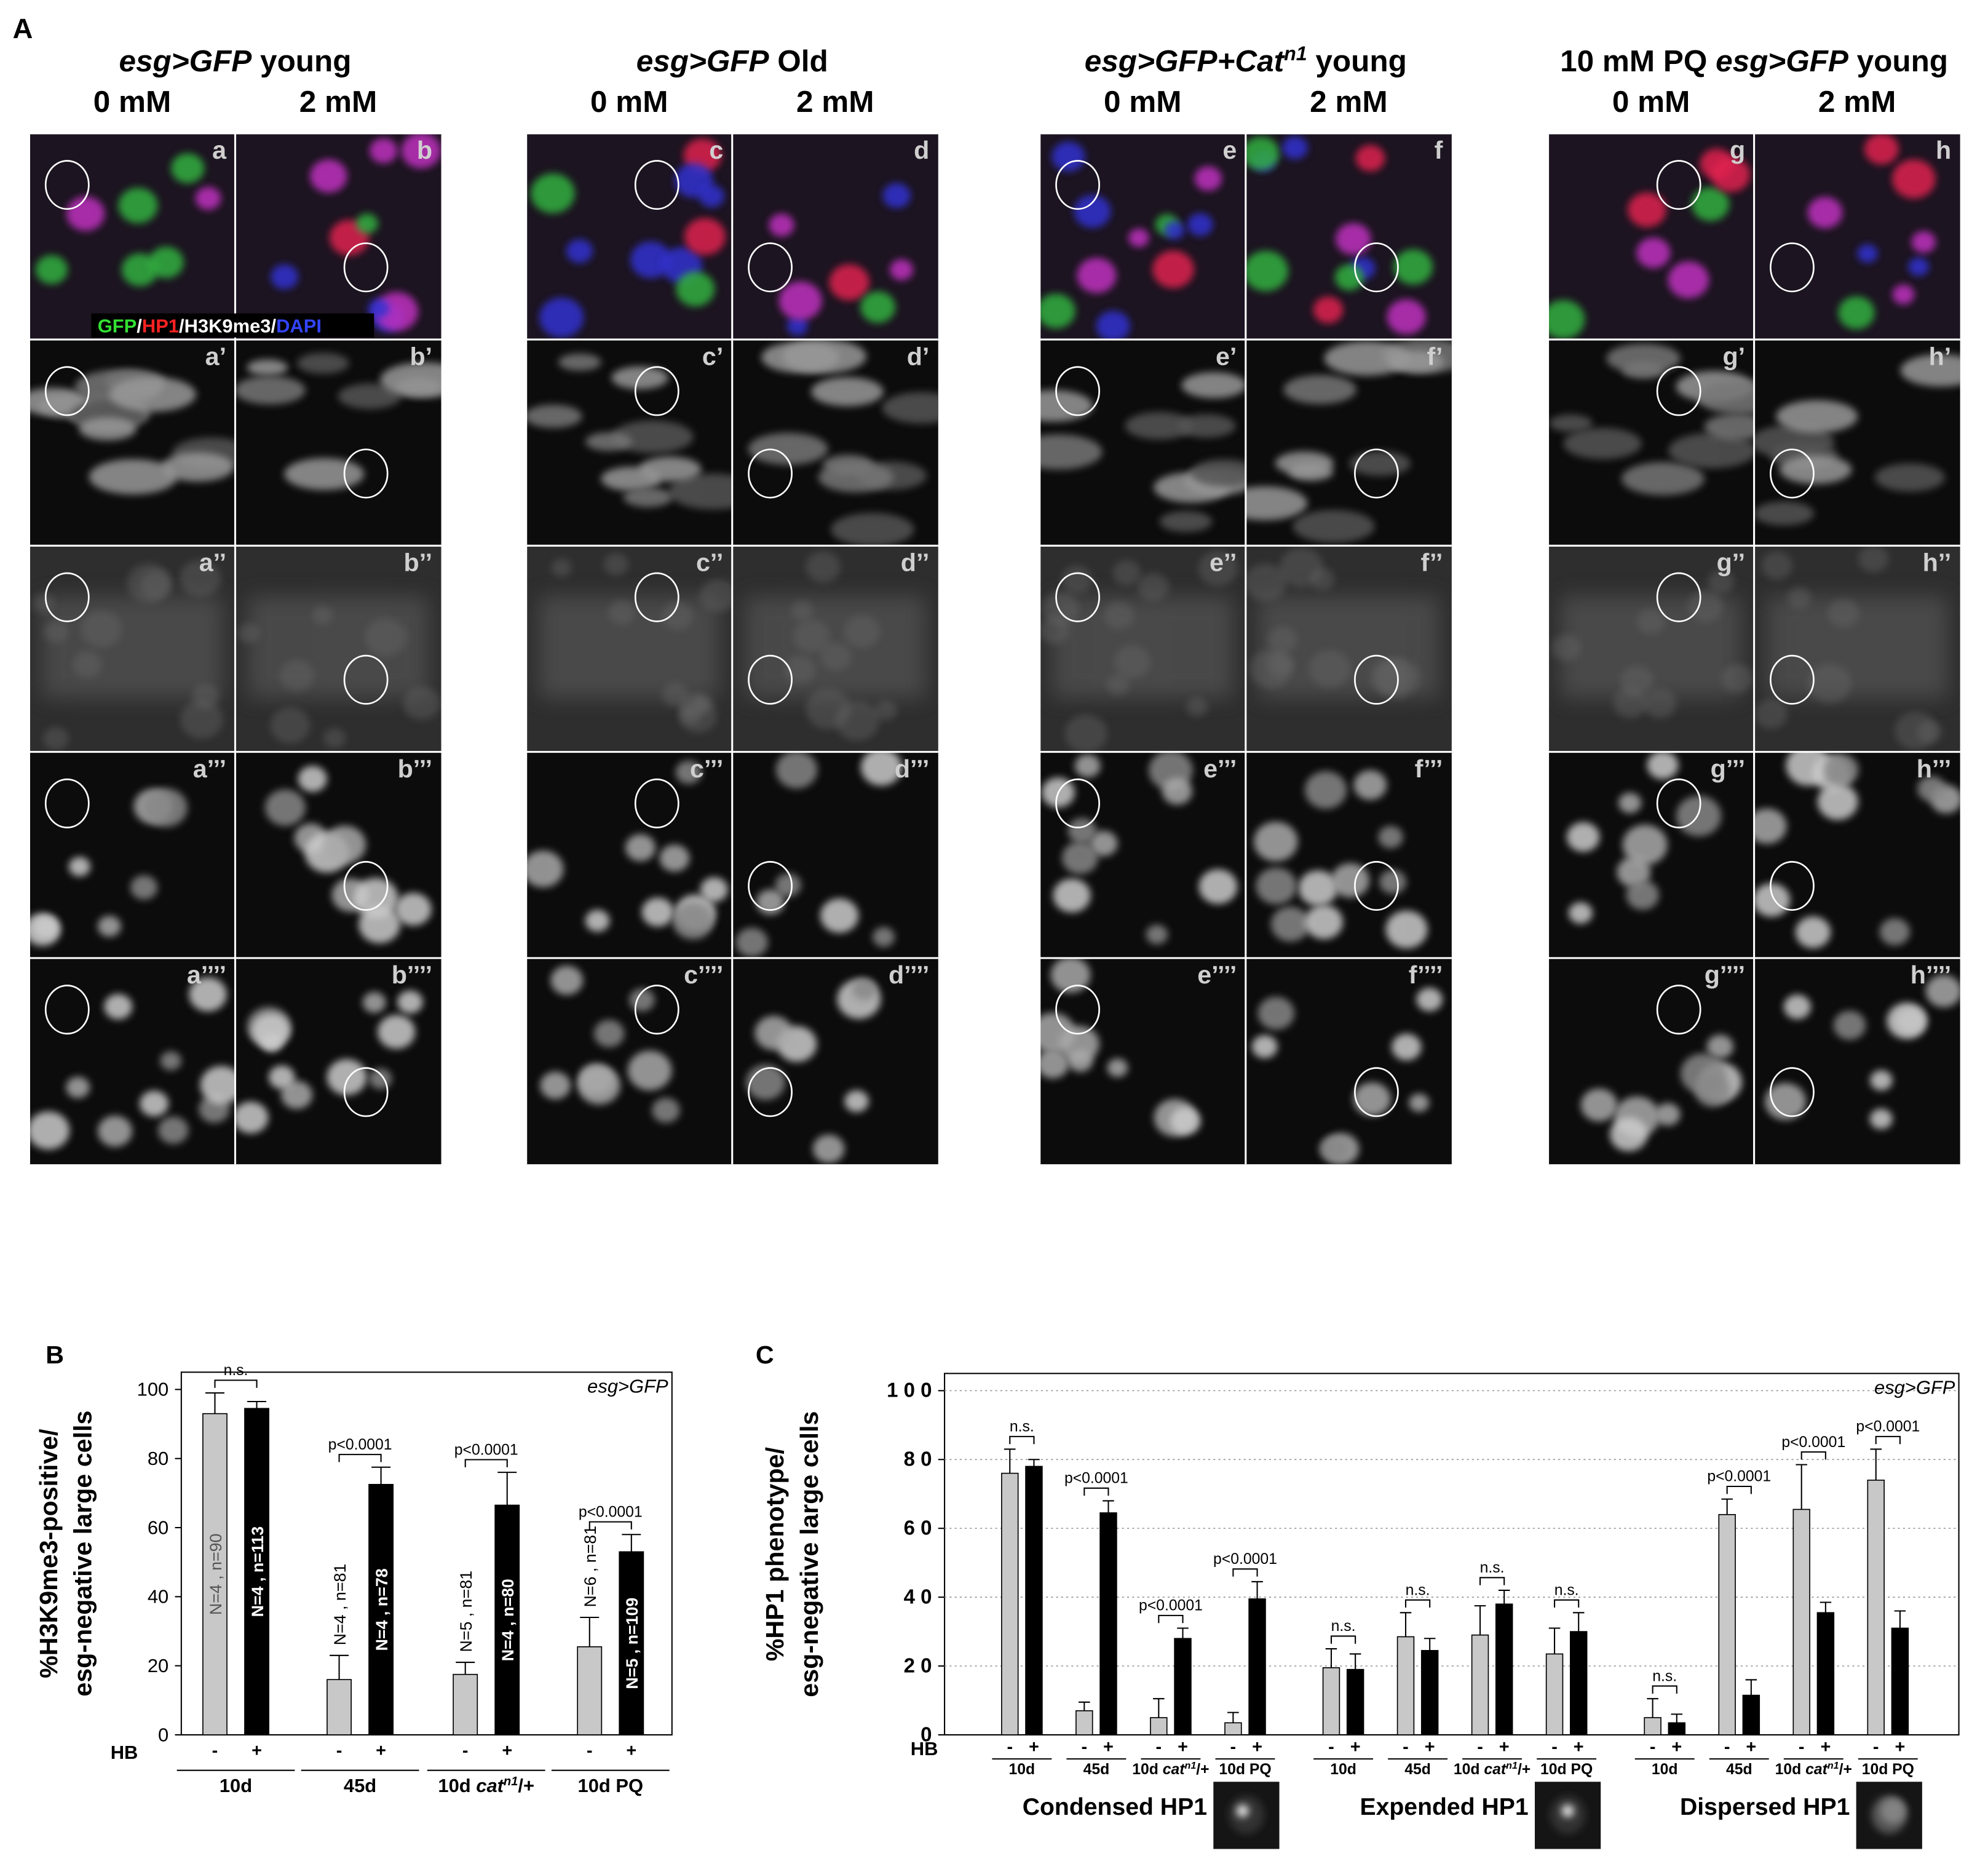 This screenshot has height=1872, width=1988. What do you see at coordinates (1653, 1747) in the screenshot?
I see `series-name: -` at bounding box center [1653, 1747].